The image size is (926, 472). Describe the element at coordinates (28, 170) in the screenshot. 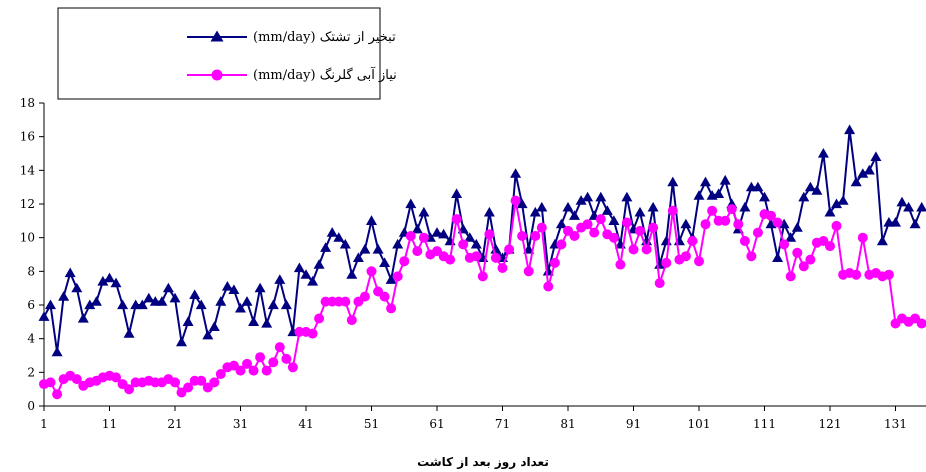

I see `y-tick-label: 14` at that location.